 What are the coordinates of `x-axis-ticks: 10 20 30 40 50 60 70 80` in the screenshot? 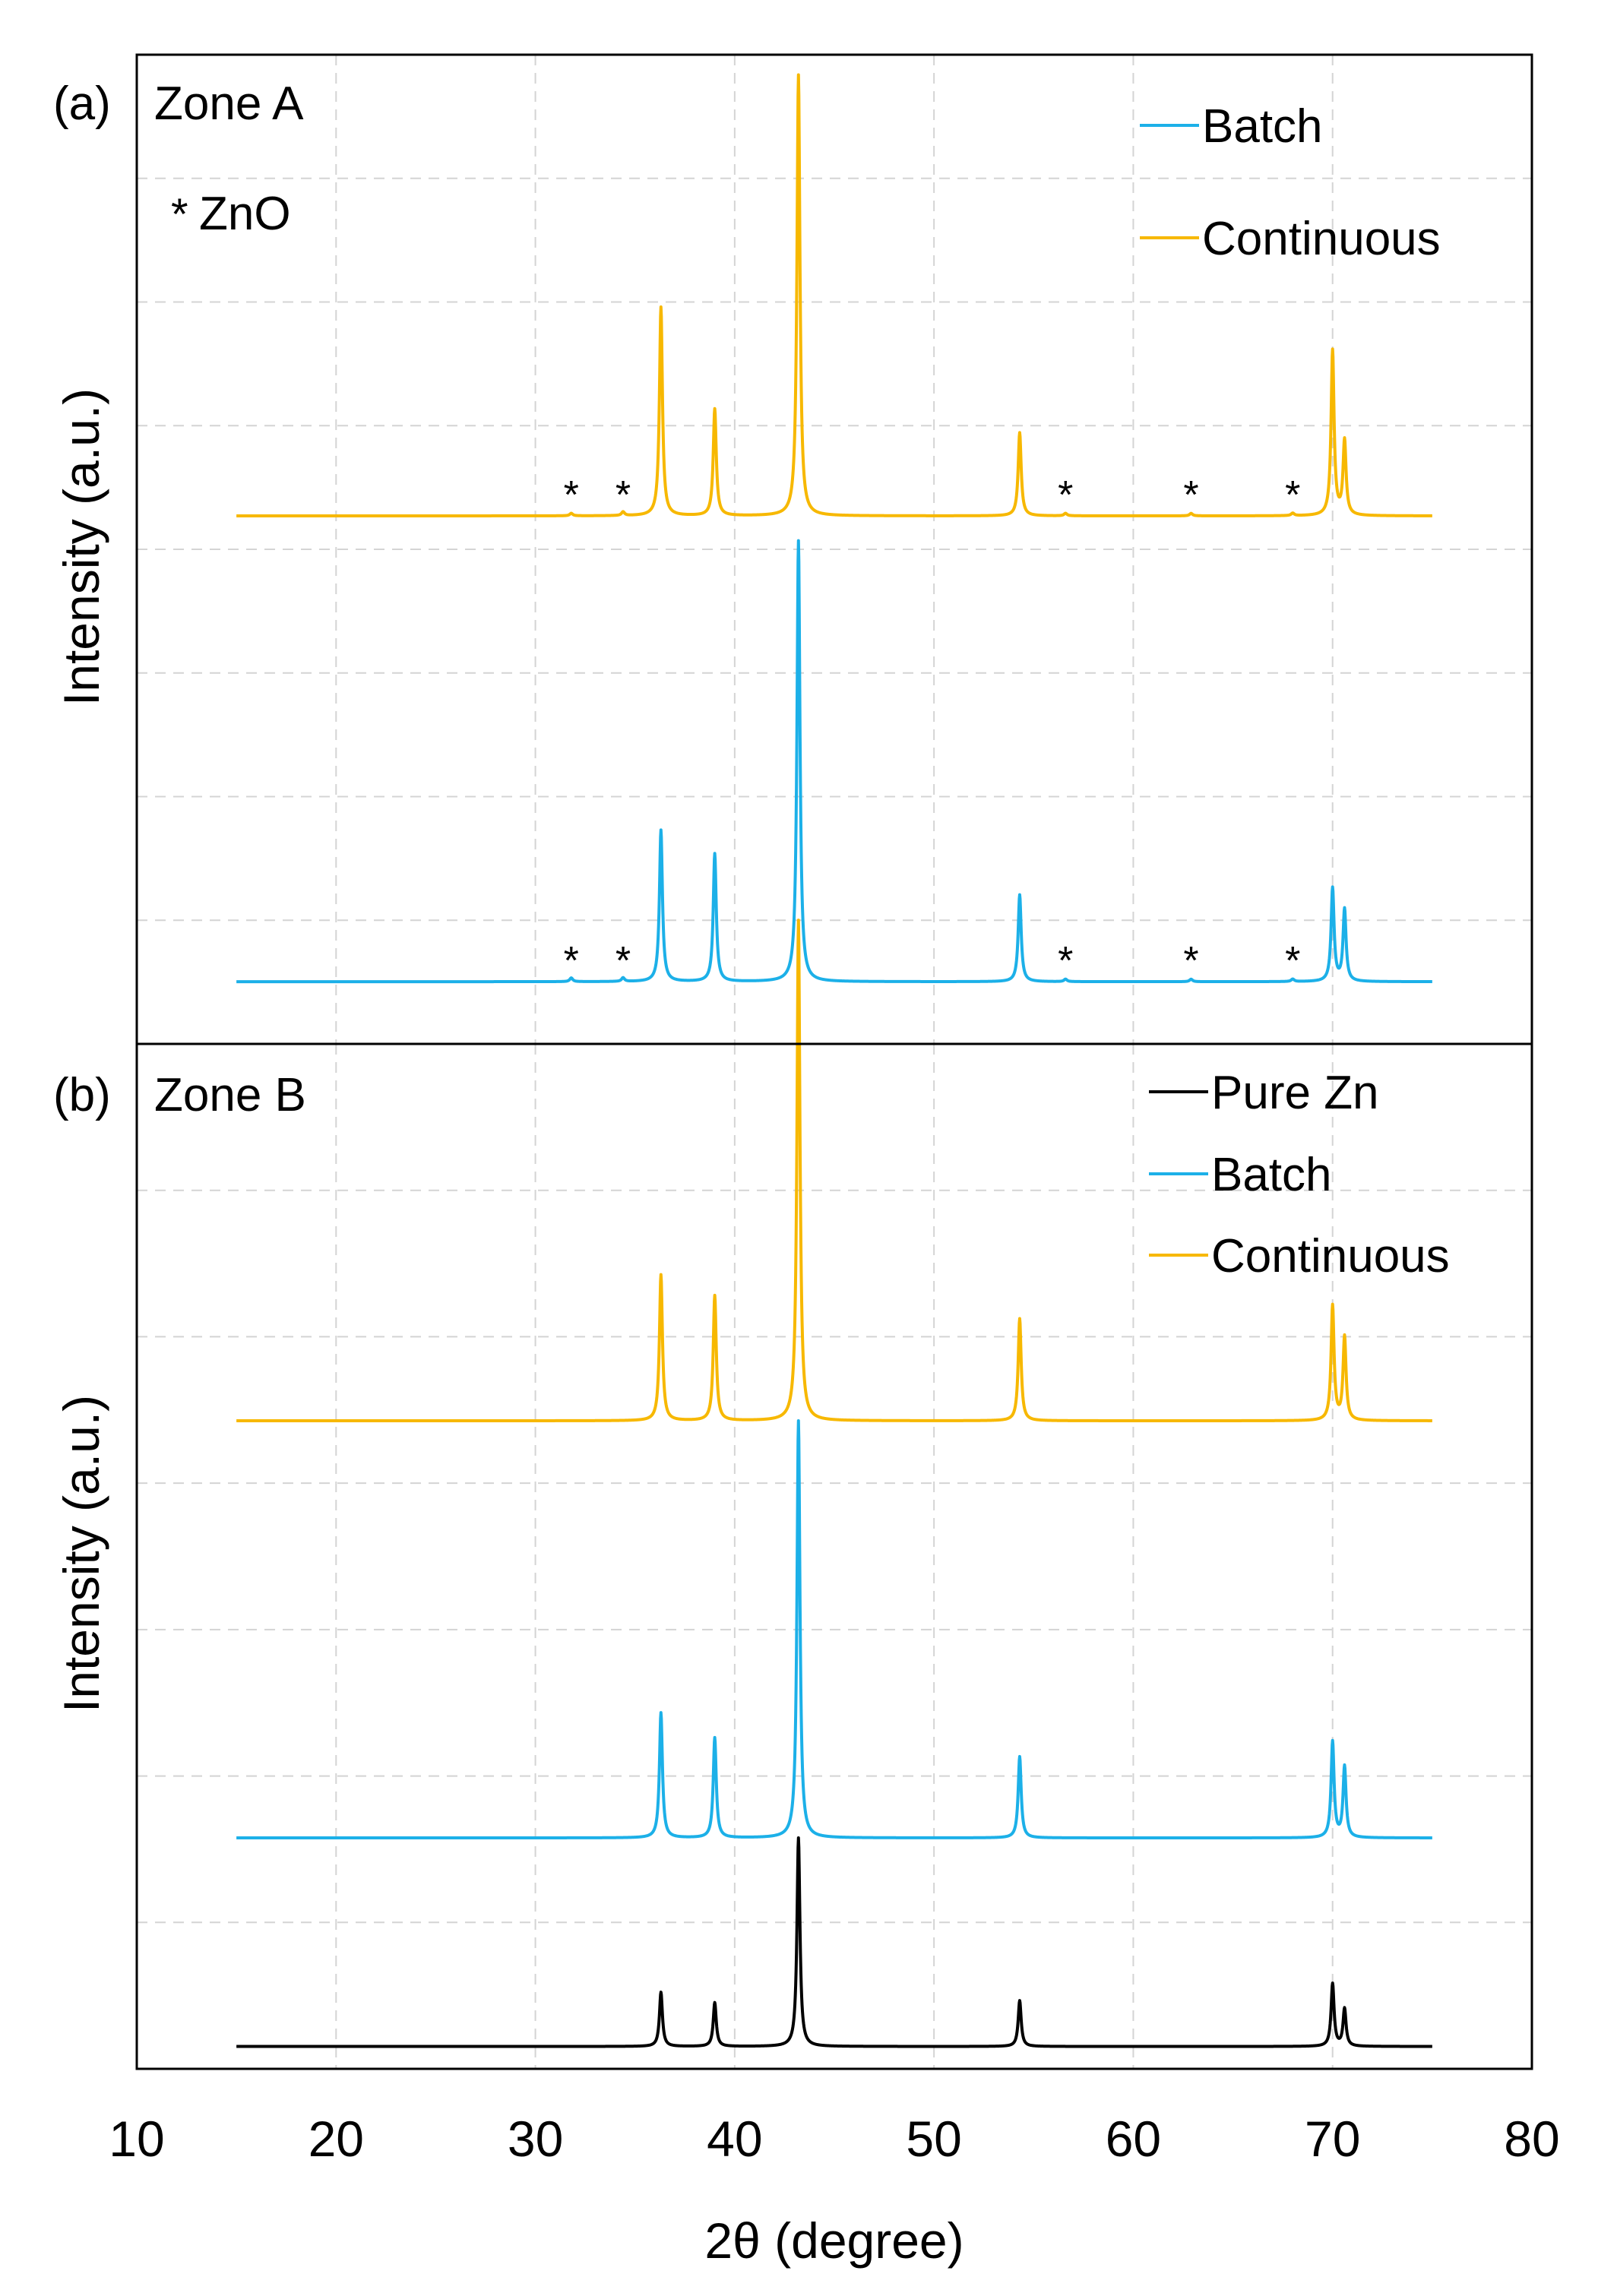 It's located at (834, 2139).